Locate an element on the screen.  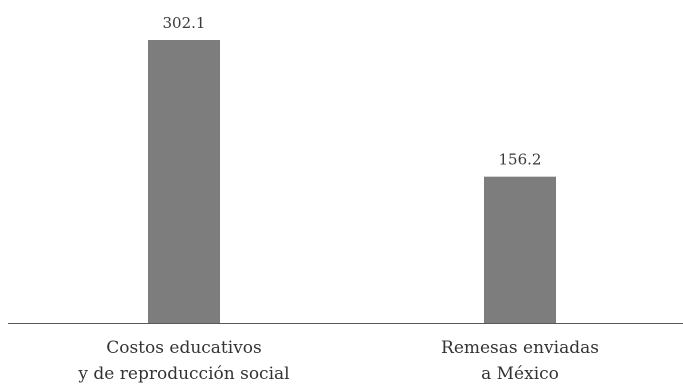
category-label-1-line-2: y de reproducción social is located at coordinates (183, 374).